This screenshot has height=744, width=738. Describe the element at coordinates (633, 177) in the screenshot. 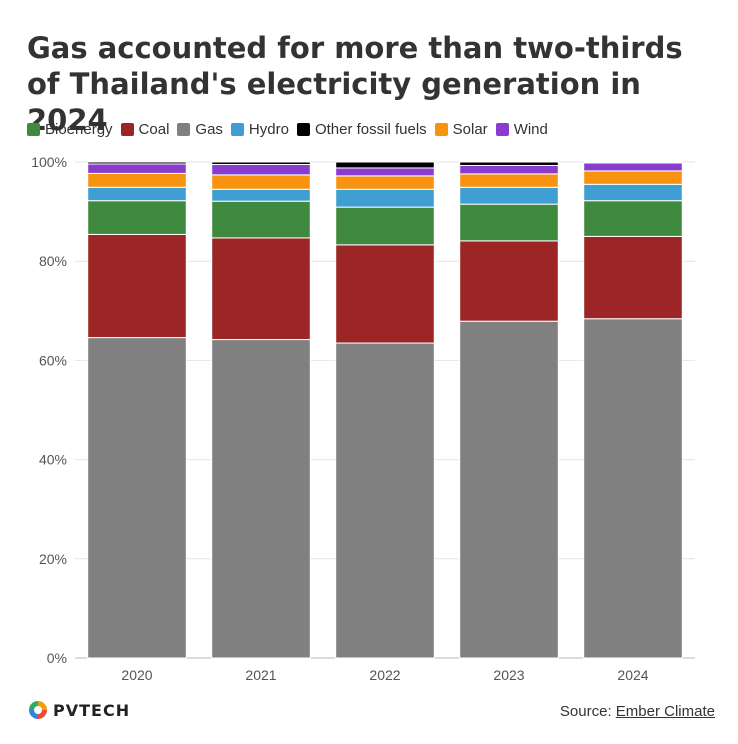

I see `bar-segment-solar-2024` at that location.